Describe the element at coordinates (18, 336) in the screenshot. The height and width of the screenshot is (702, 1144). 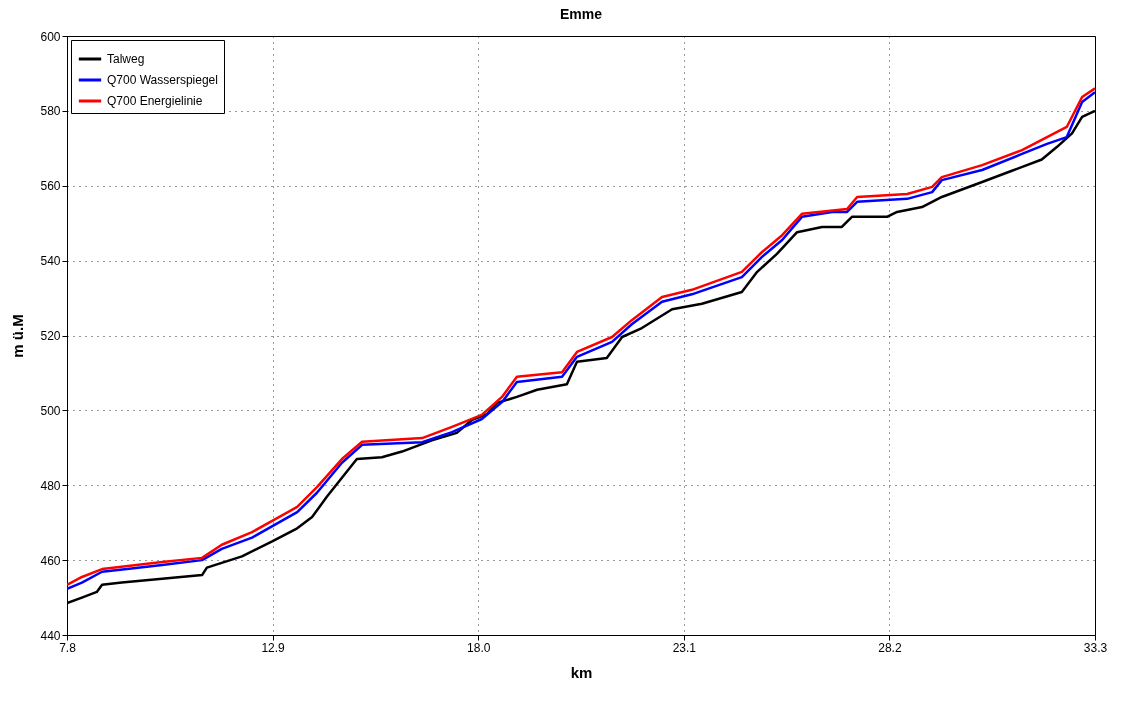
I see `y-axis-title: m ü.M` at that location.